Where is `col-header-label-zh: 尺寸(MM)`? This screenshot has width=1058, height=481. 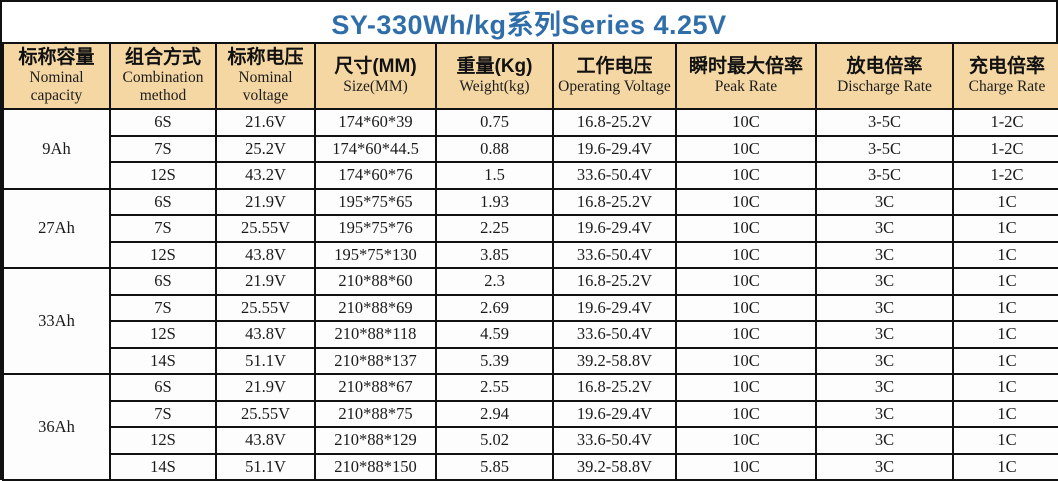 col-header-label-zh: 尺寸(MM) is located at coordinates (375, 66).